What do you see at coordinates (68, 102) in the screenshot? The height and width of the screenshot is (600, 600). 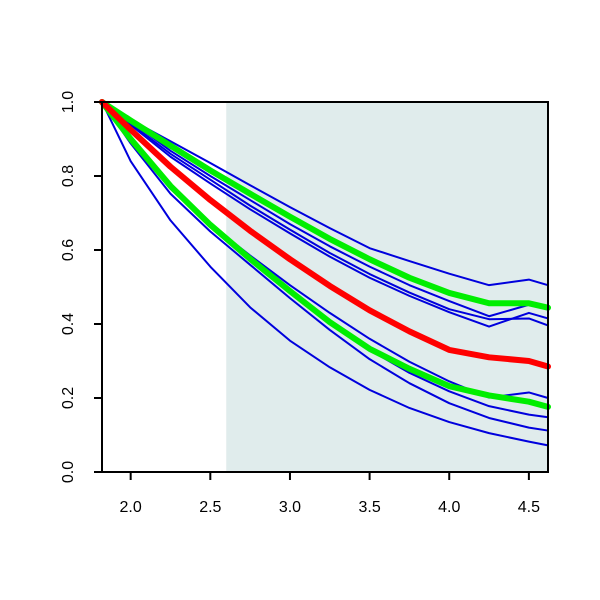 I see `y-tick-label: 1.0` at bounding box center [68, 102].